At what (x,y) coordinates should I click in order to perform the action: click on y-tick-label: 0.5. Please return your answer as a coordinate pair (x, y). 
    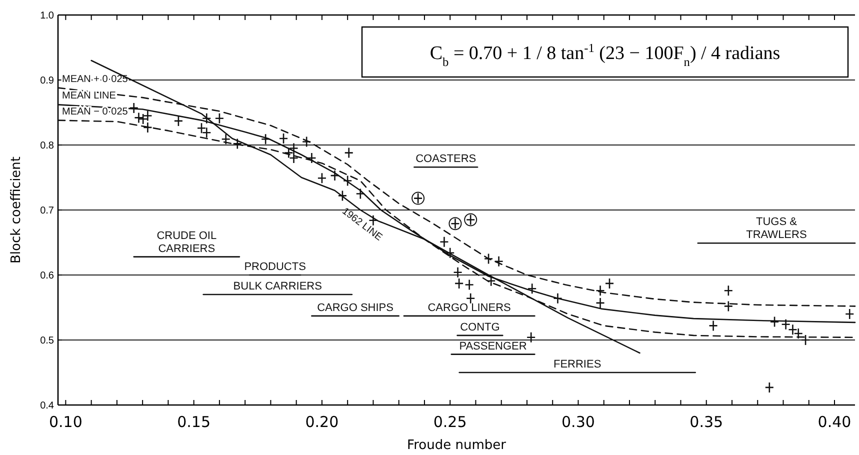
    Looking at the image, I should click on (47, 341).